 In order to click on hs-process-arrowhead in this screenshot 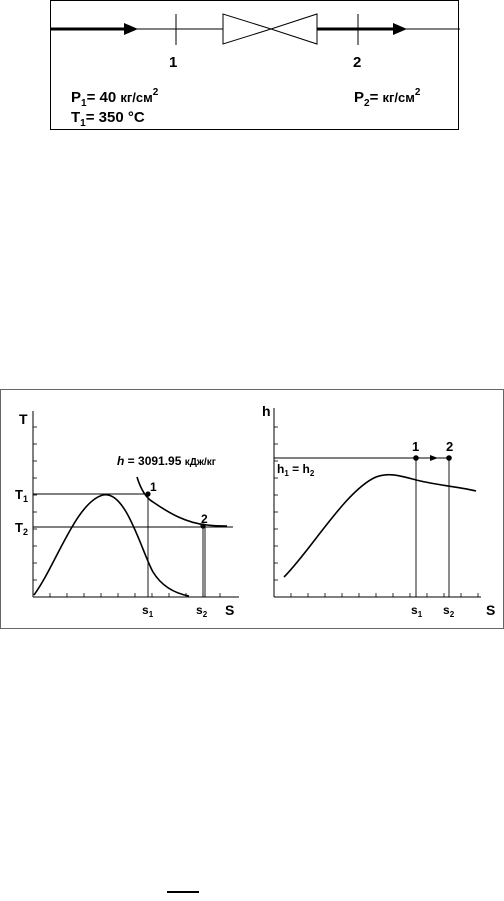, I will do `click(434, 458)`.